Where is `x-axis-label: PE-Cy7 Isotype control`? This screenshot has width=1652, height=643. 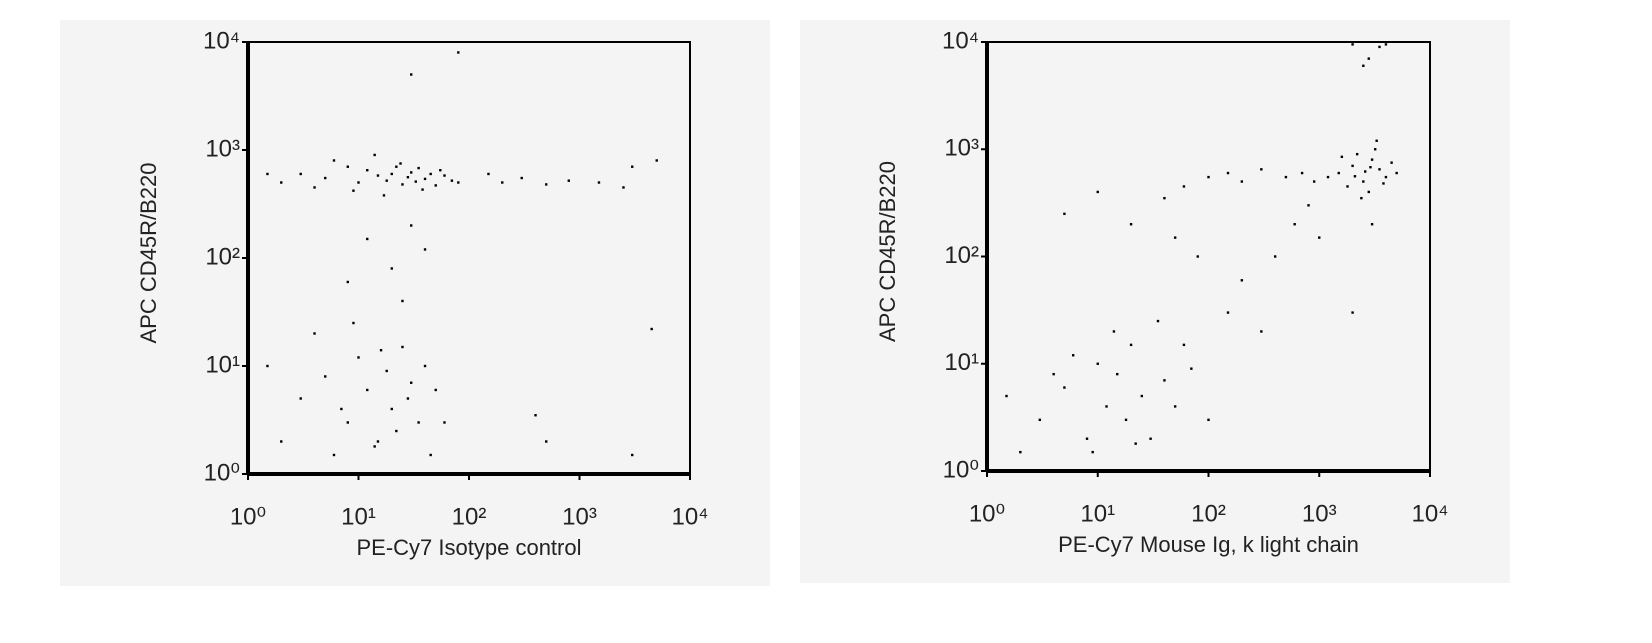
x-axis-label: PE-Cy7 Isotype control is located at coordinates (469, 547).